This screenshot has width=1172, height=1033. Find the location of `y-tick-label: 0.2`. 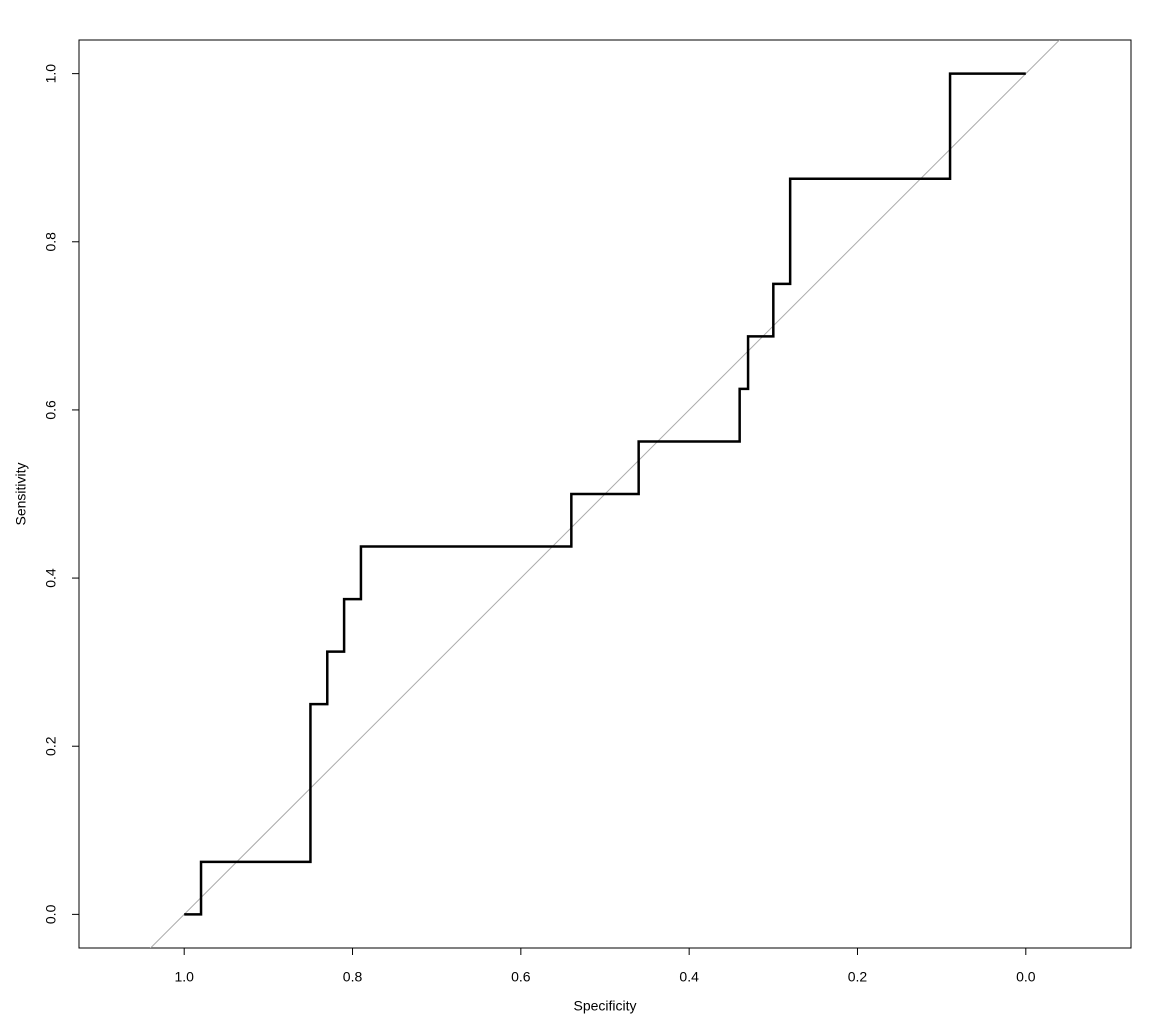

y-tick-label: 0.2 is located at coordinates (51, 746).